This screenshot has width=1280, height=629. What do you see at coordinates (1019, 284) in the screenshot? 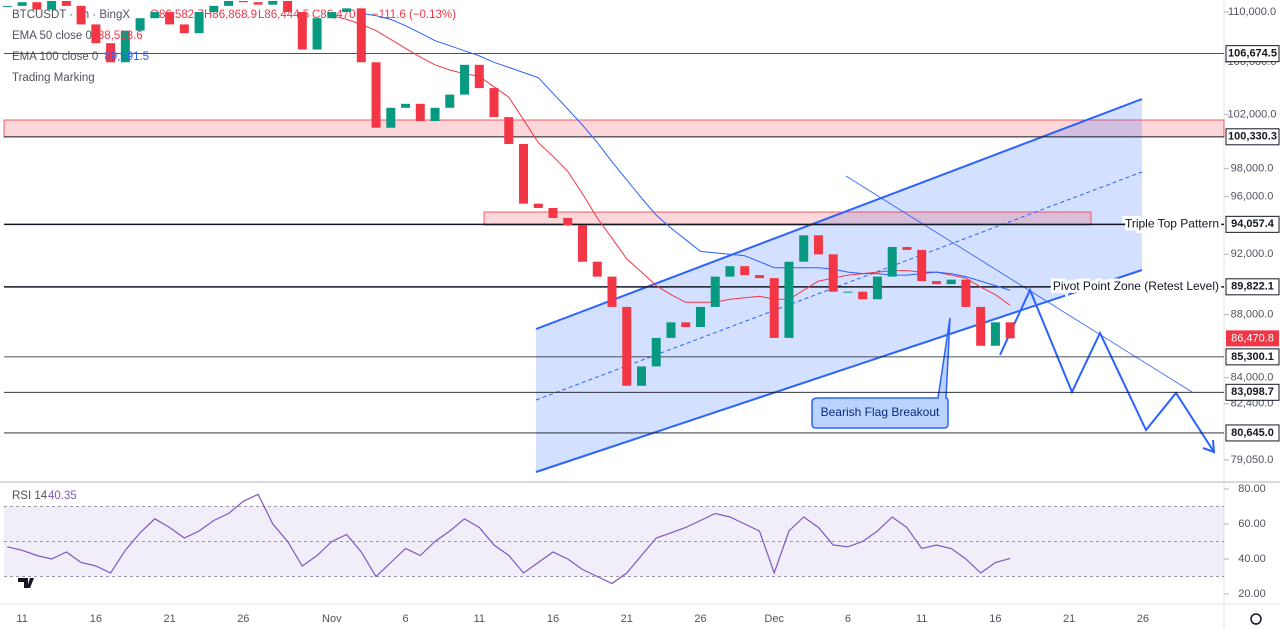
I see `trend-line` at bounding box center [1019, 284].